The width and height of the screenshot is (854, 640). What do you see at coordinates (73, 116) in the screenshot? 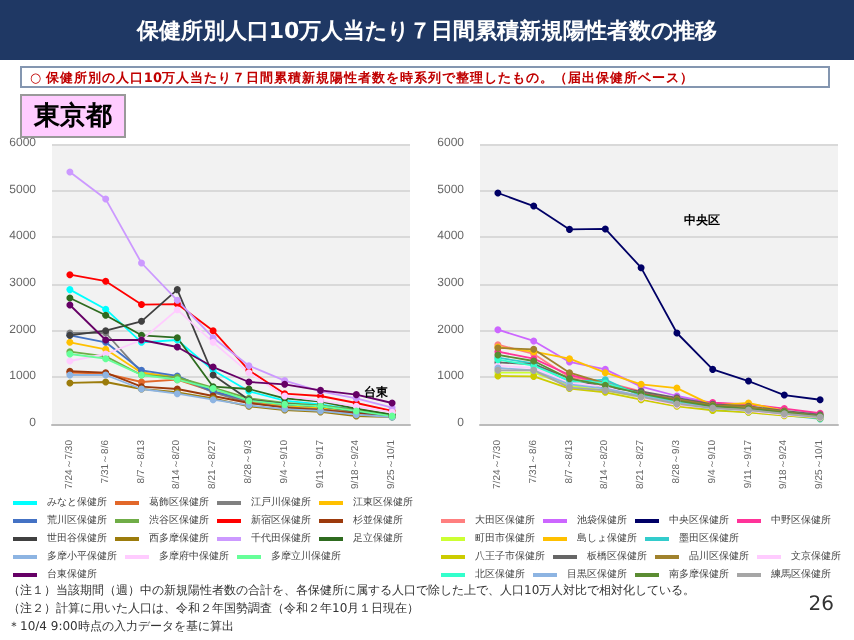
I see `text: 東京都` at bounding box center [73, 116].